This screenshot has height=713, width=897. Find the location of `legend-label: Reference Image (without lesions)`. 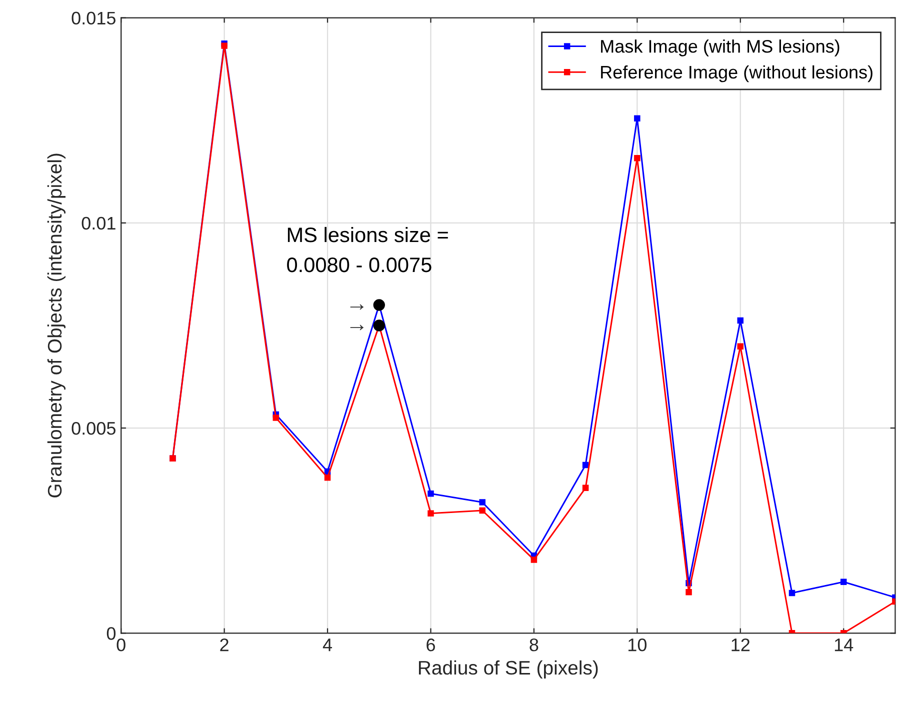

legend-label: Reference Image (without lesions) is located at coordinates (736, 73).